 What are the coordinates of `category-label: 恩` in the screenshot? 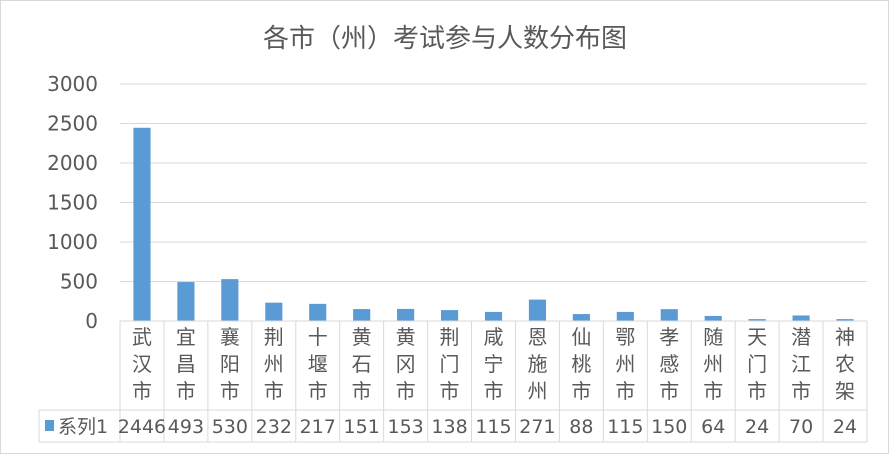 It's located at (537, 337).